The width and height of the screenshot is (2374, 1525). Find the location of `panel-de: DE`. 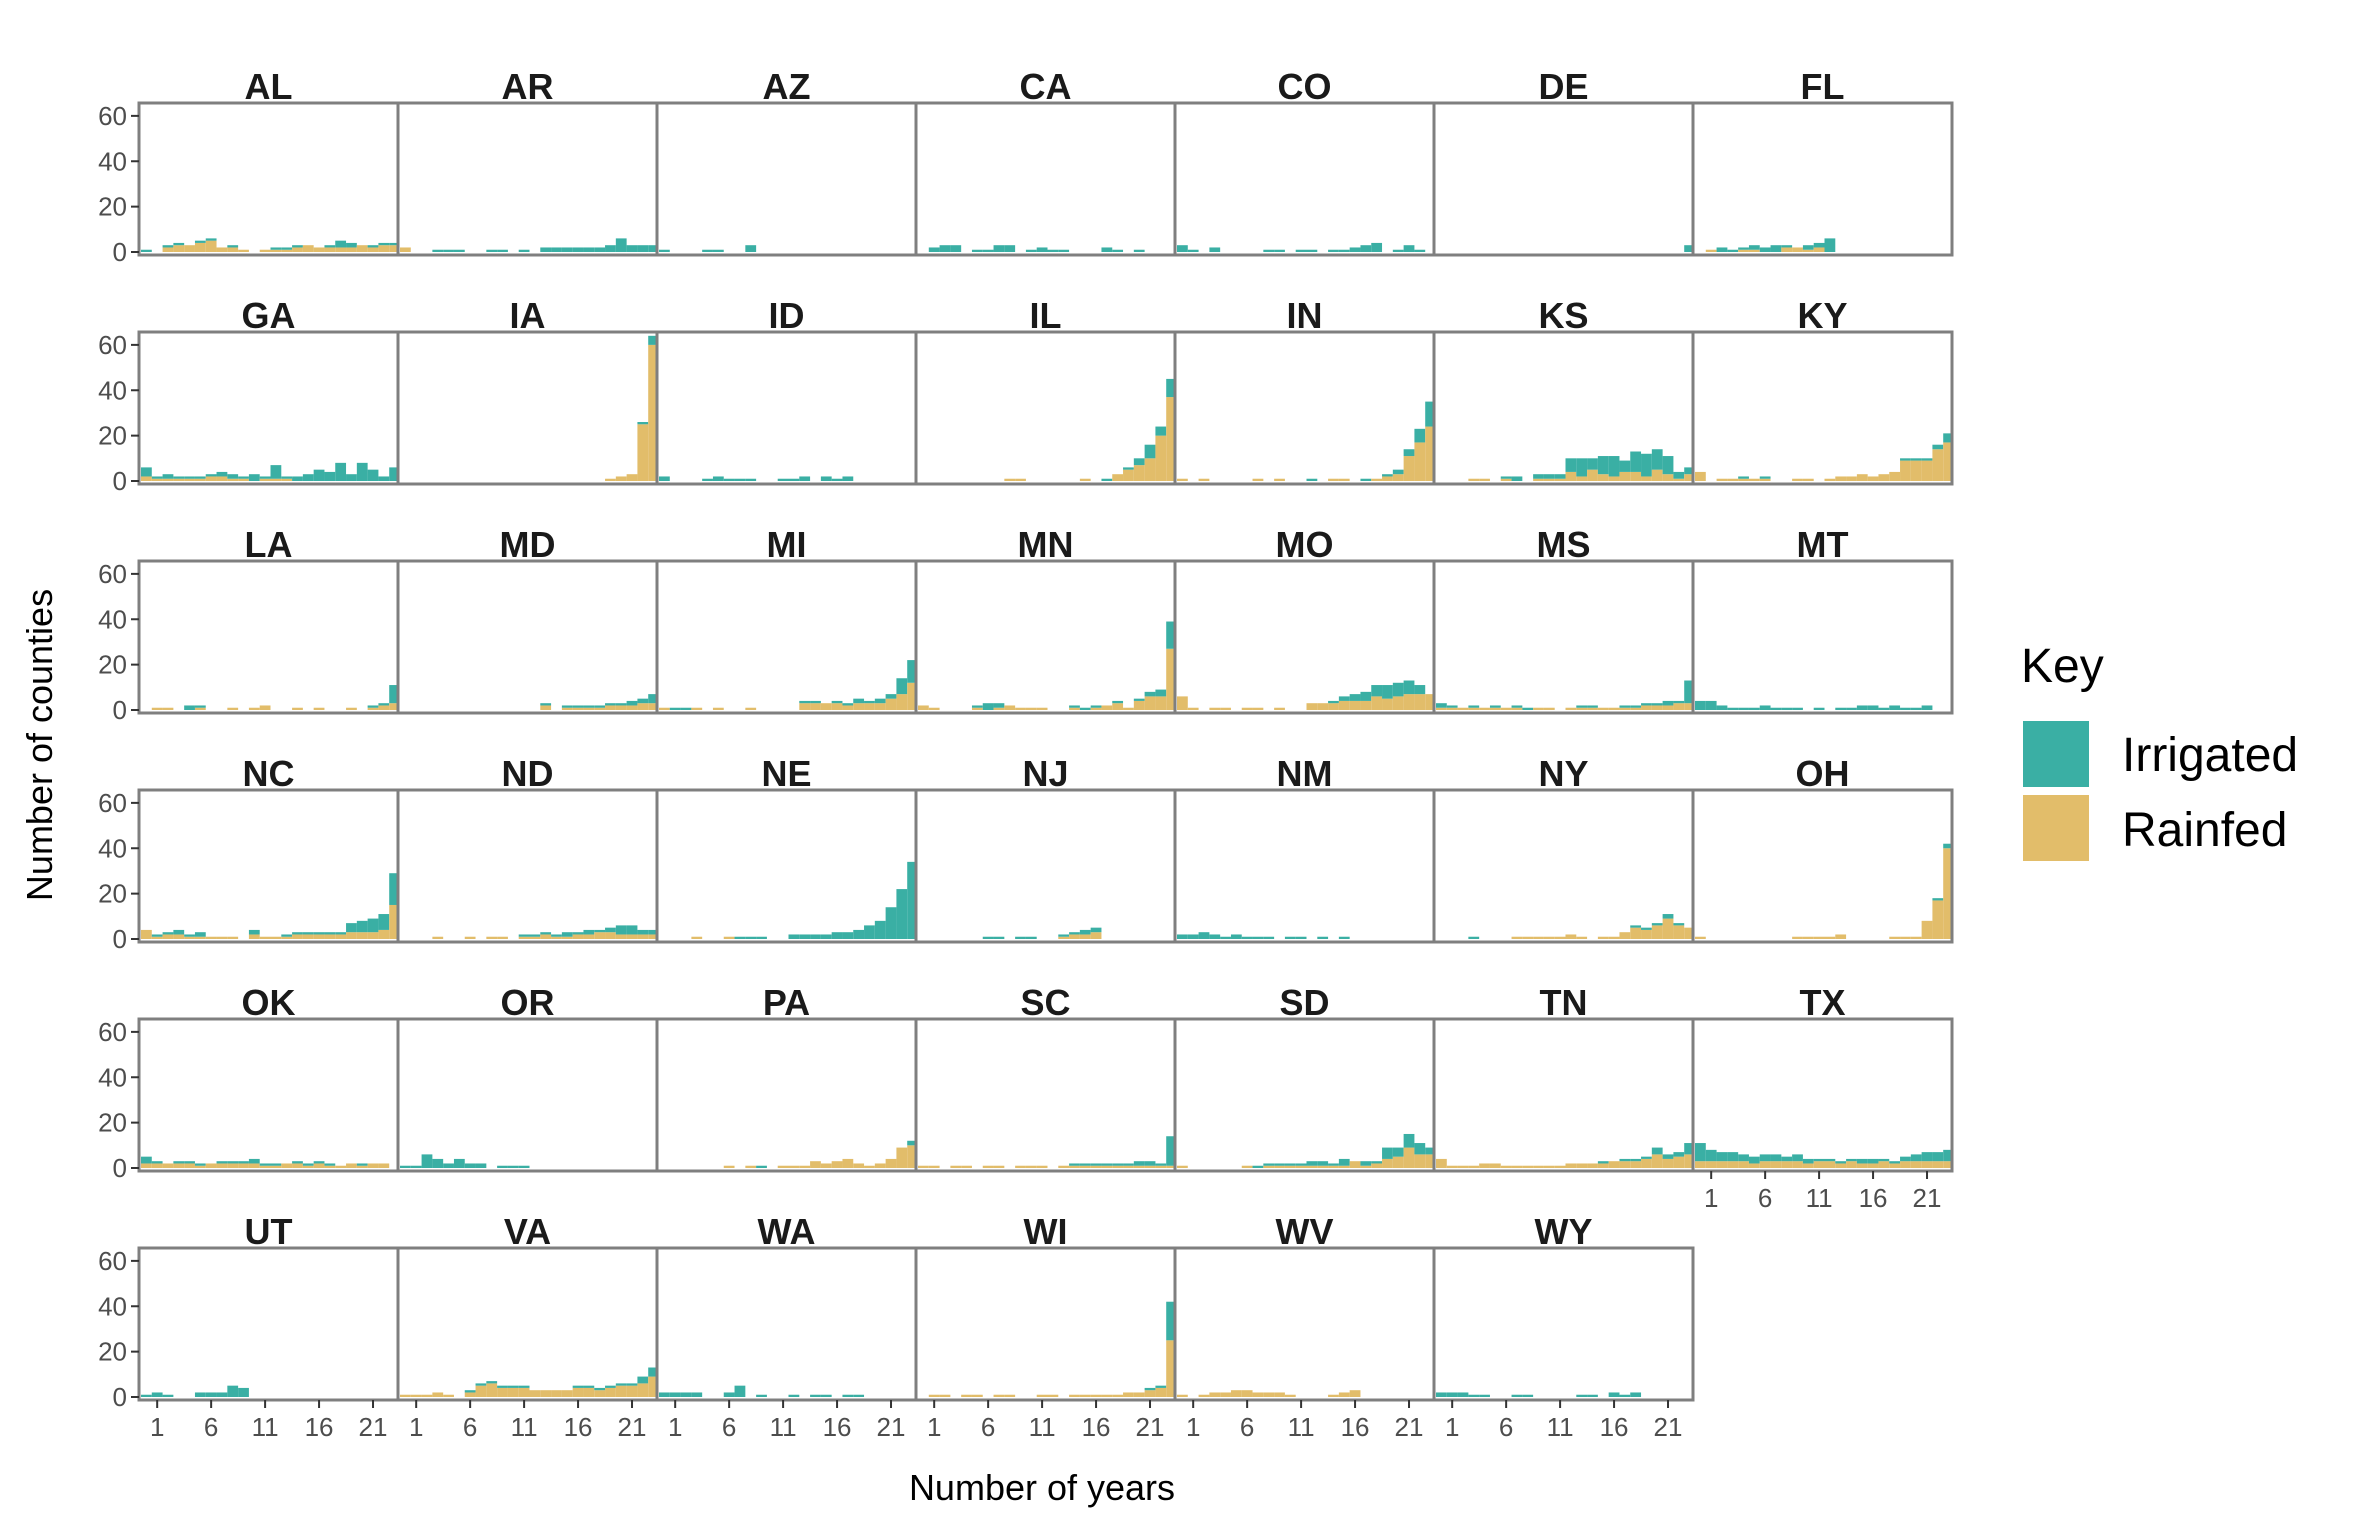

panel-de: DE is located at coordinates (1563, 161).